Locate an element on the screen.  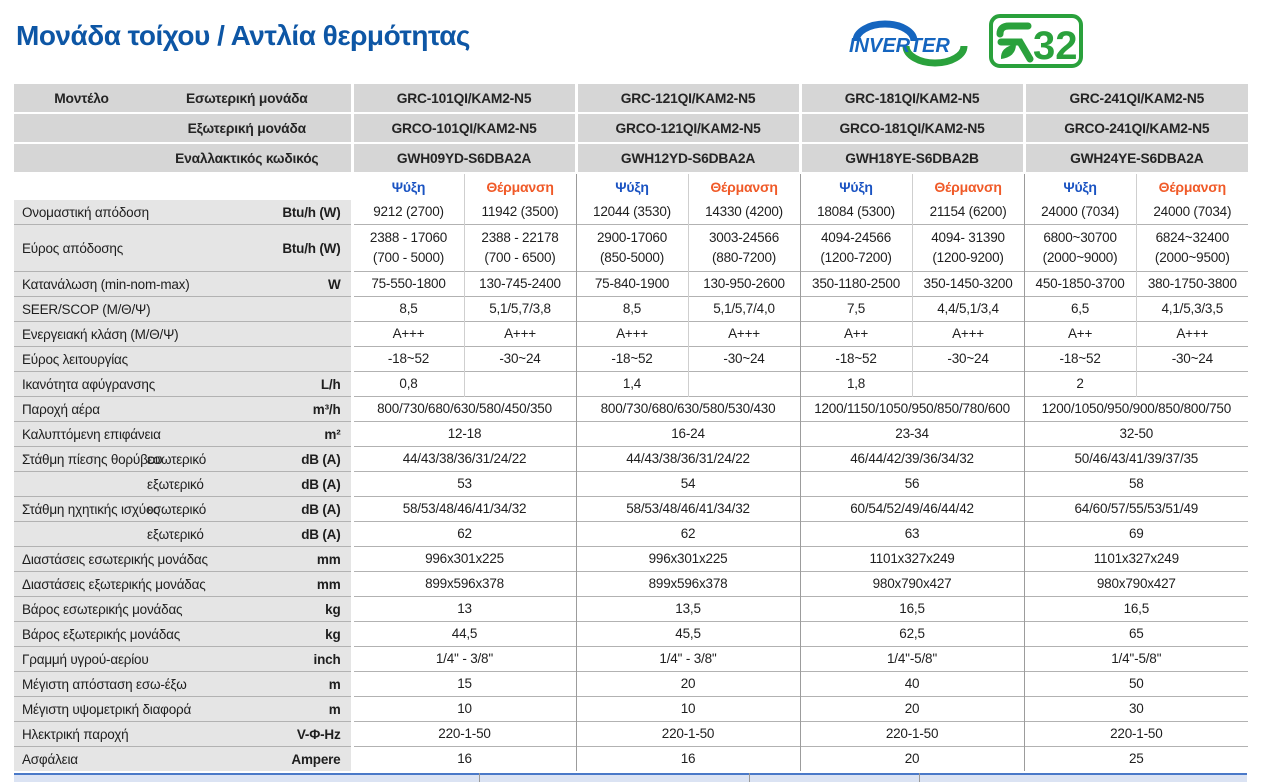
spec-sublabel: εσωτερικό is located at coordinates (200, 459).